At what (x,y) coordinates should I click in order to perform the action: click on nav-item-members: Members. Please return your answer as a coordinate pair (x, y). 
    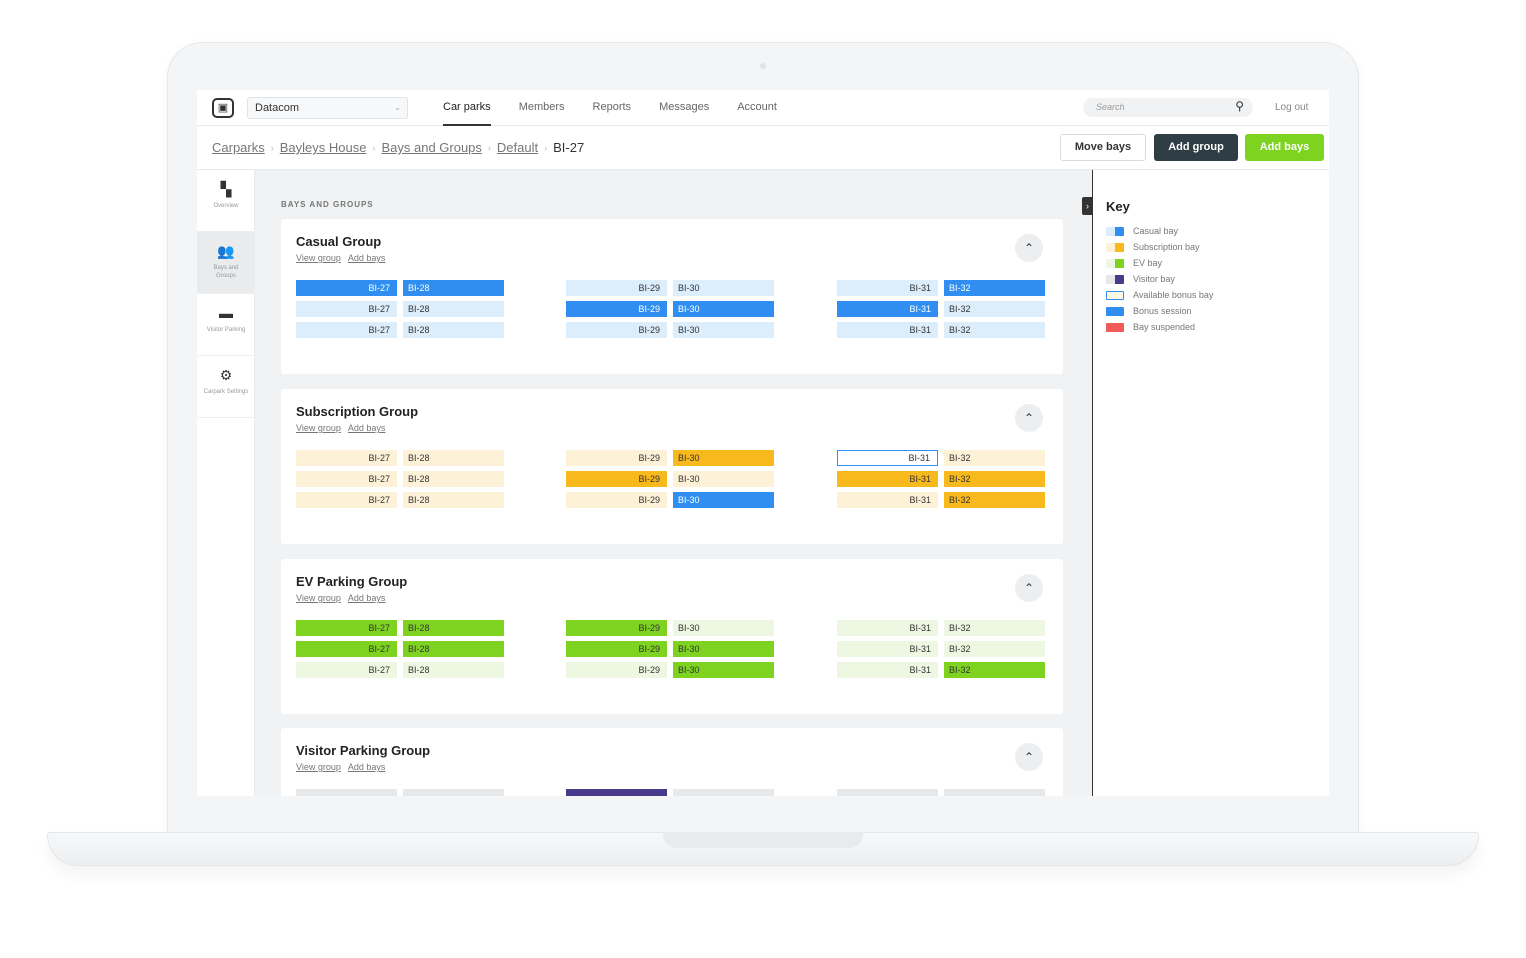
    Looking at the image, I should click on (541, 107).